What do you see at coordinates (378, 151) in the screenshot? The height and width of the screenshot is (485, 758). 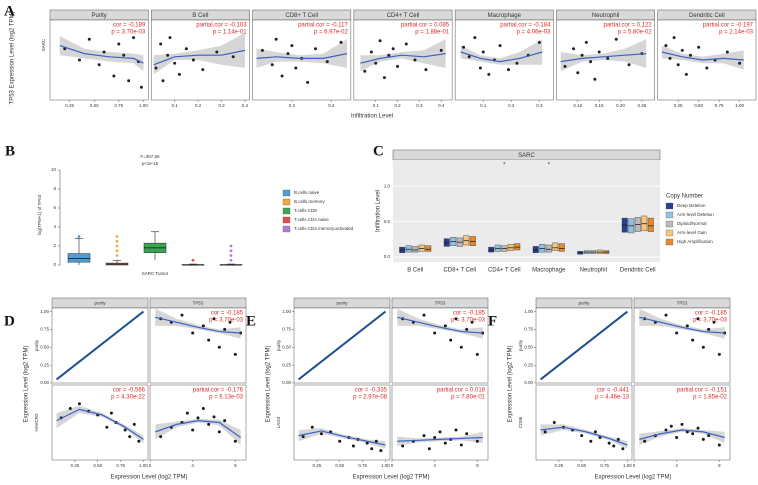 I see `panel-letter: C` at bounding box center [378, 151].